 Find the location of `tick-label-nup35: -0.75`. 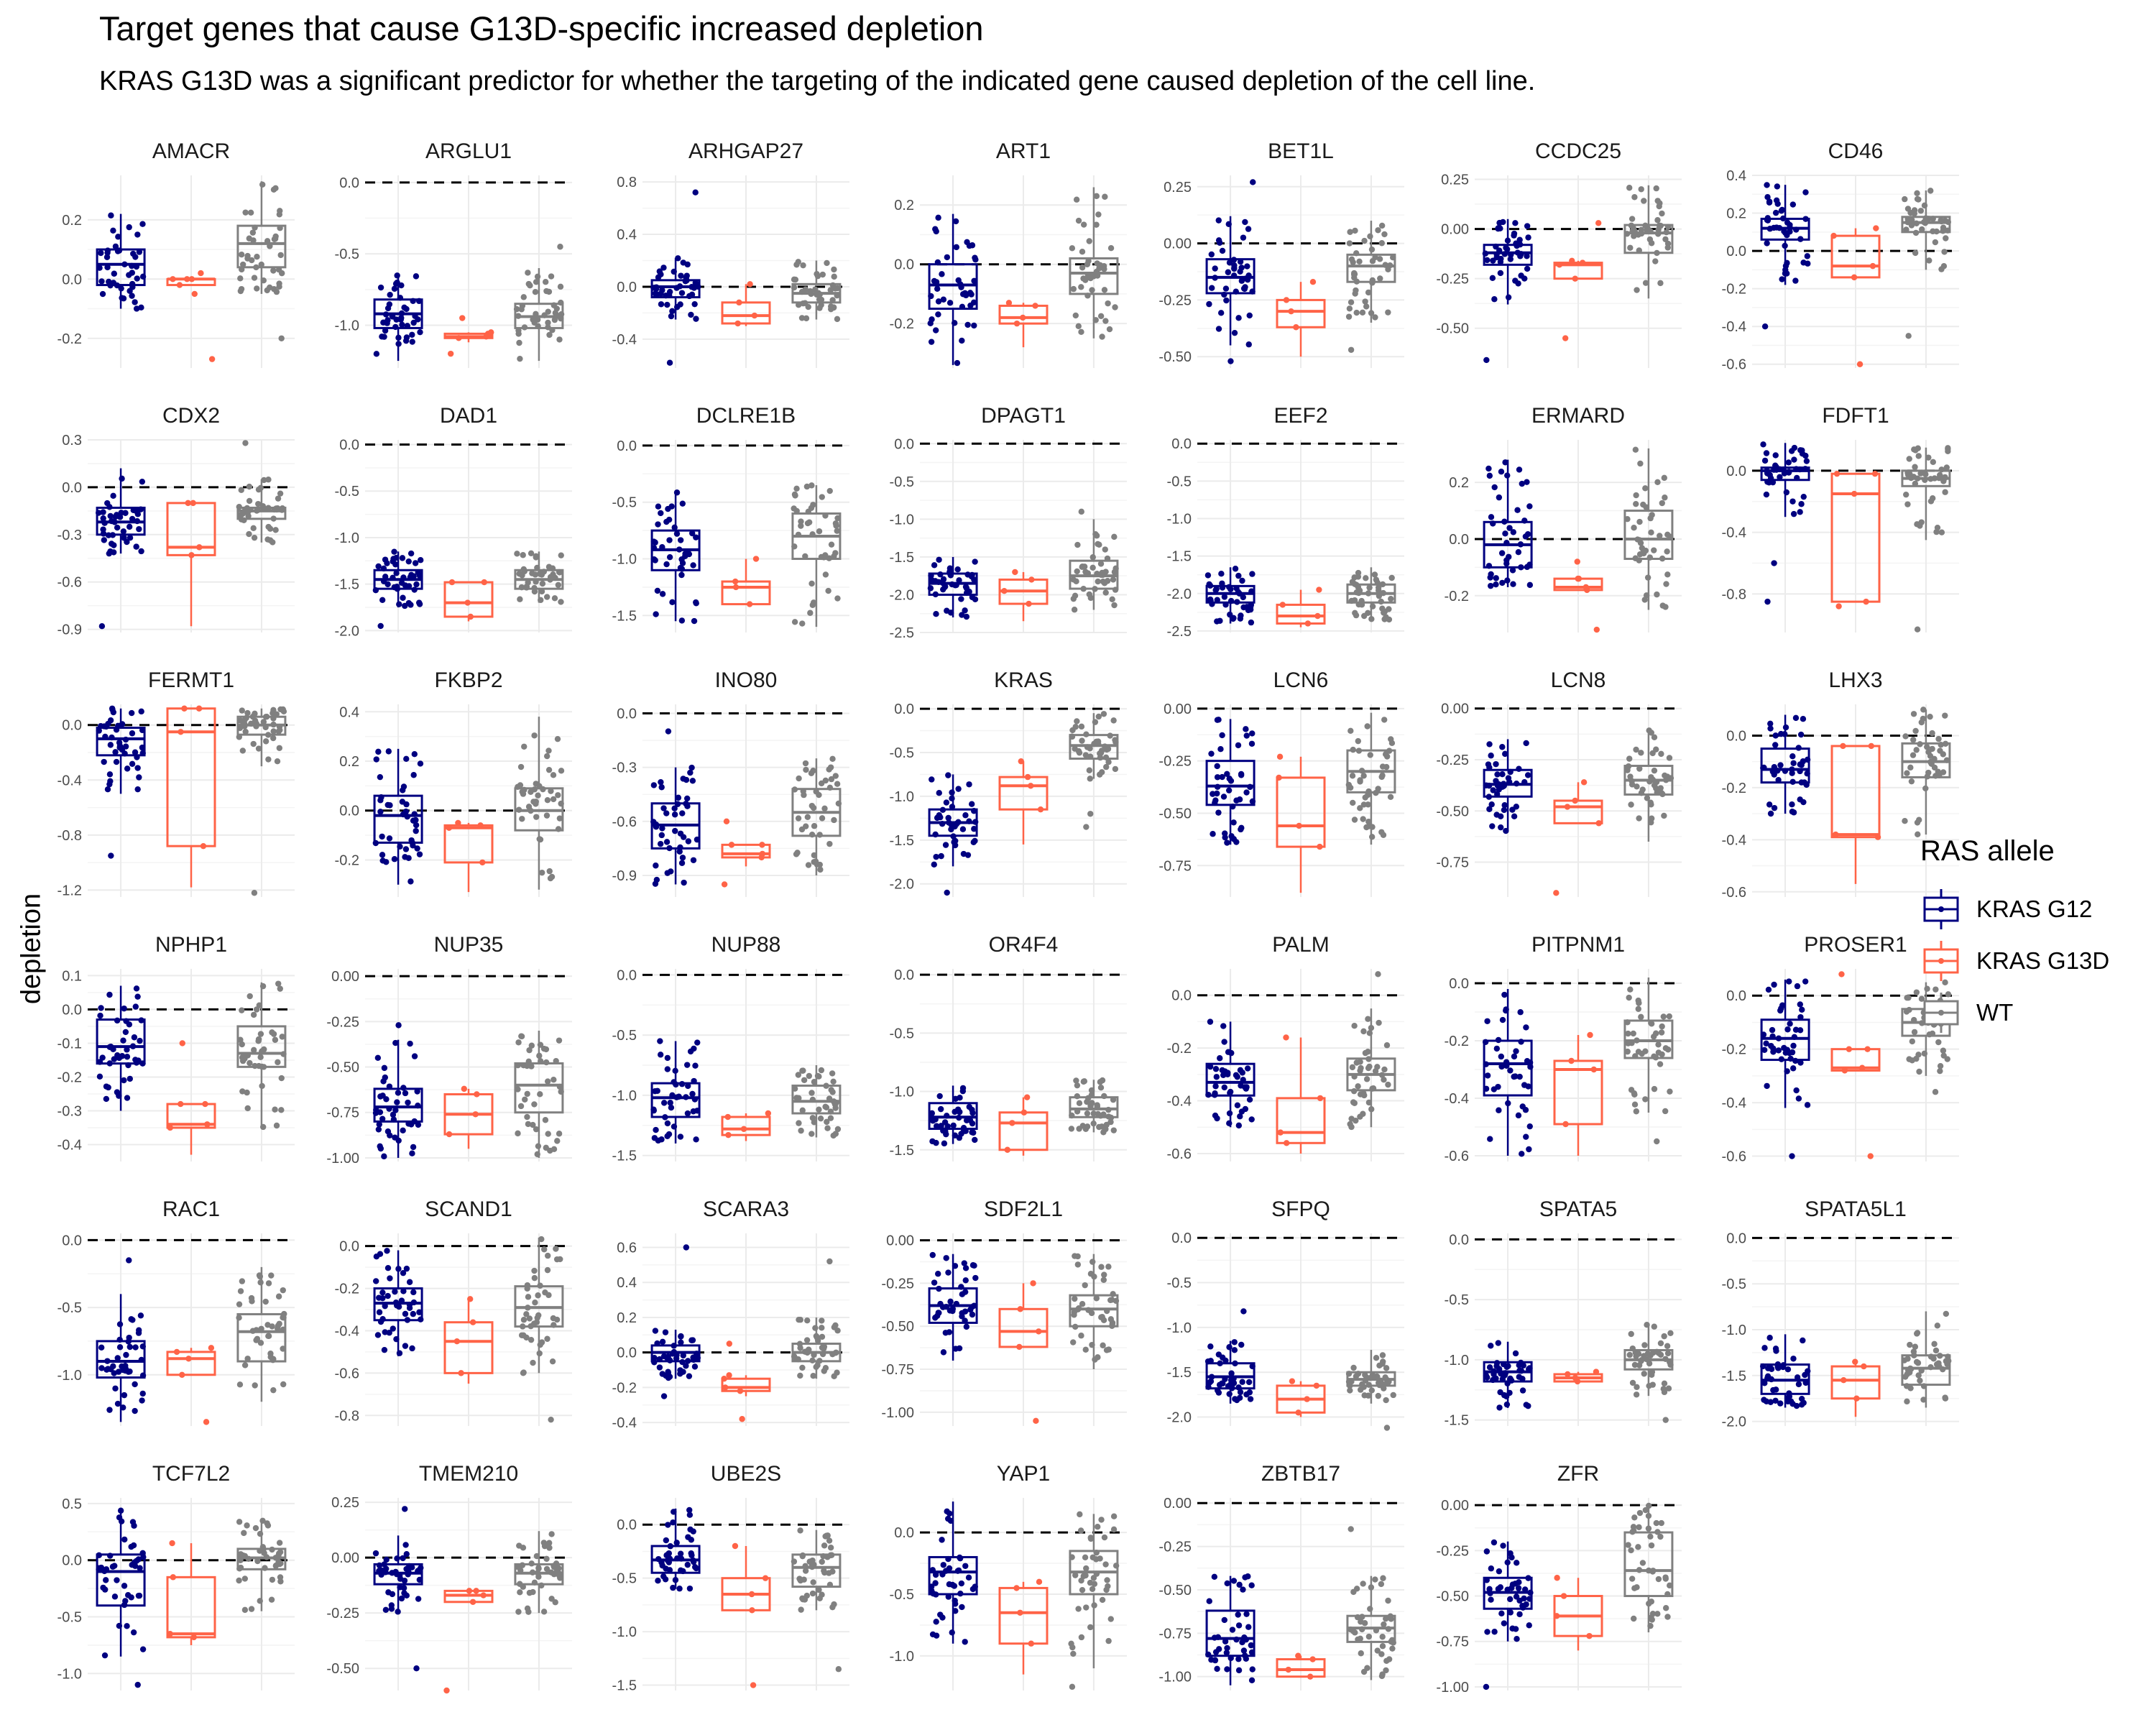

tick-label-nup35: -0.75 is located at coordinates (342, 1113).